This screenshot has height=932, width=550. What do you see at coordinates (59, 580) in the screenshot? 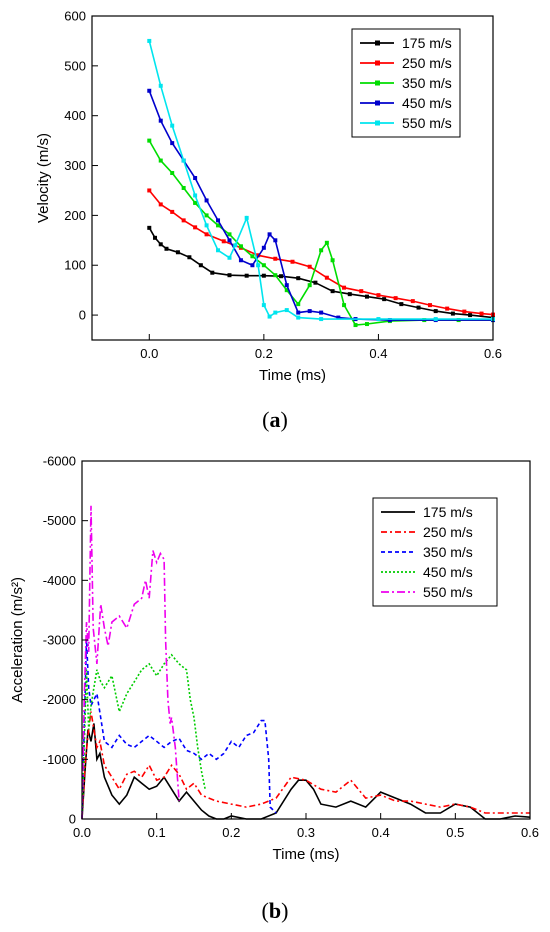
I see `c1-y-tick-label: -4000` at bounding box center [59, 580].